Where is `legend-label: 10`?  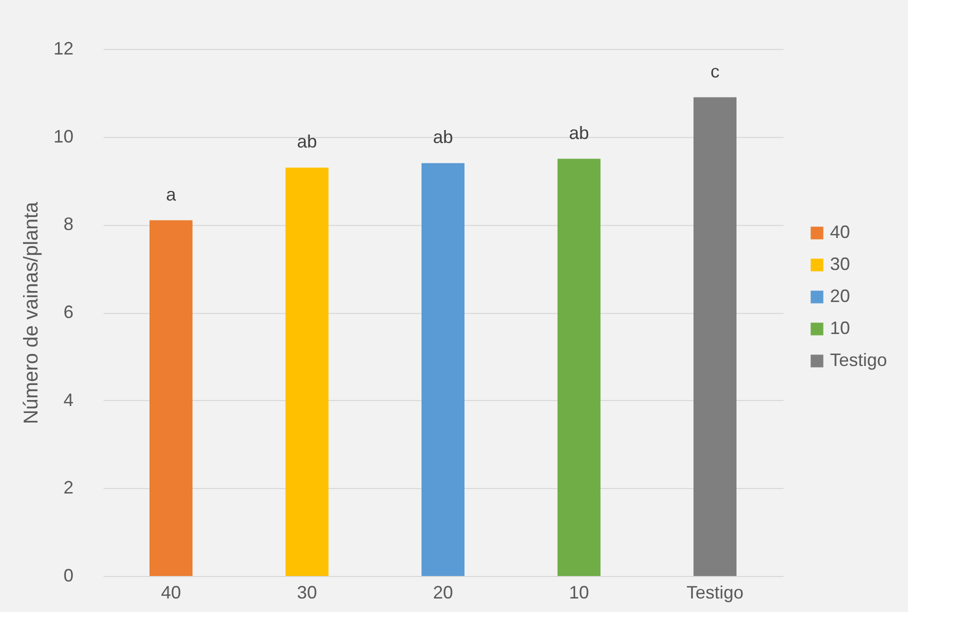
legend-label: 10 is located at coordinates (840, 328).